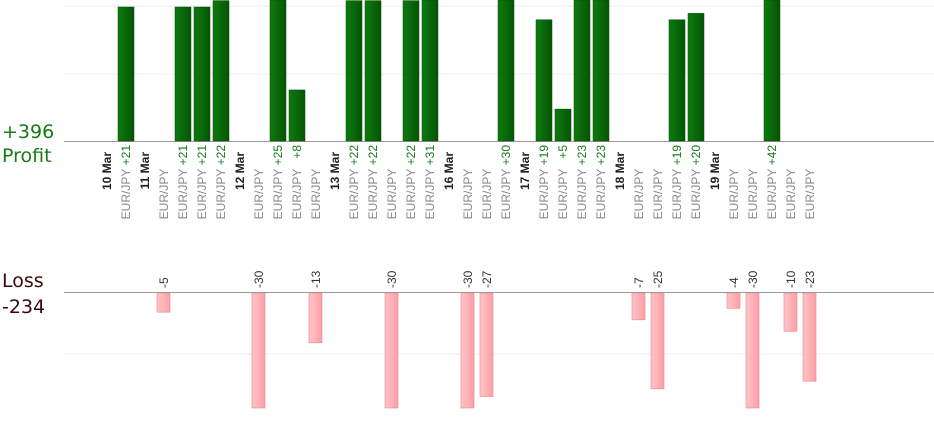  What do you see at coordinates (202, 194) in the screenshot?
I see `pair-label-3: EUR/JPY` at bounding box center [202, 194].